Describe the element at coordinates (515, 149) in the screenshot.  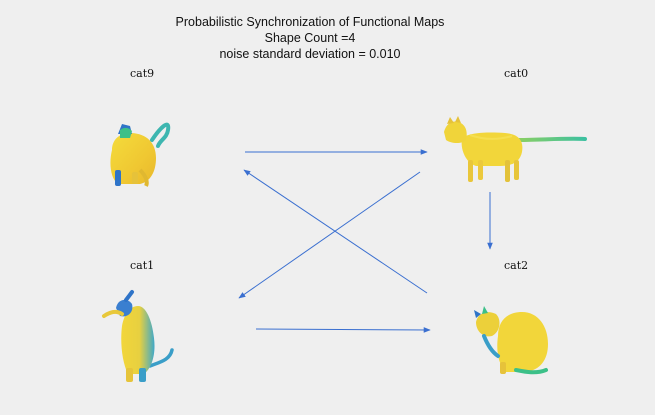
I see `shape-cat0` at that location.